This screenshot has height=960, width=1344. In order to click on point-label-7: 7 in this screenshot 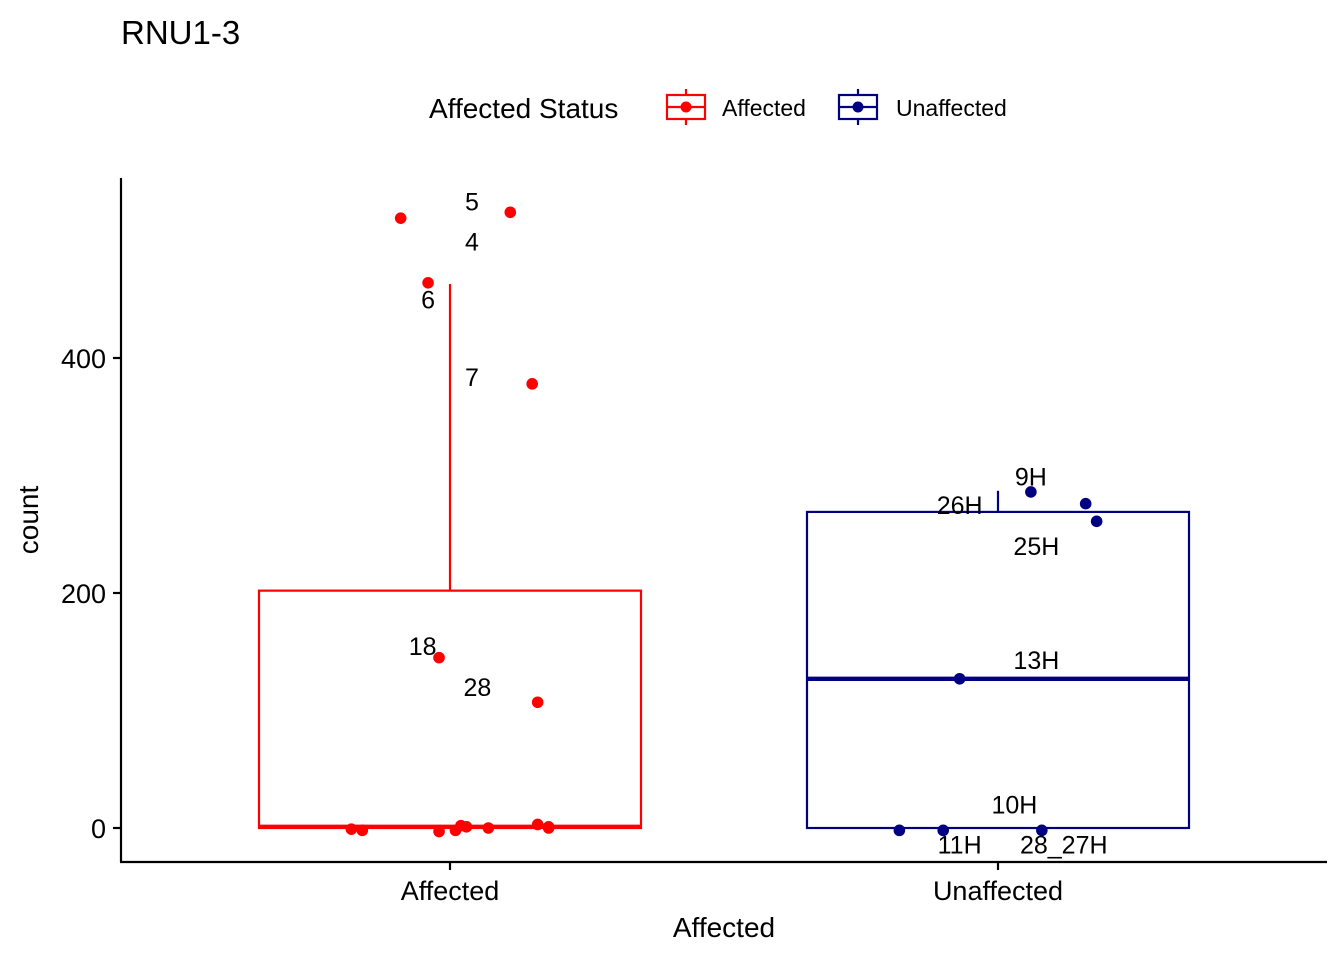, I will do `click(472, 378)`.